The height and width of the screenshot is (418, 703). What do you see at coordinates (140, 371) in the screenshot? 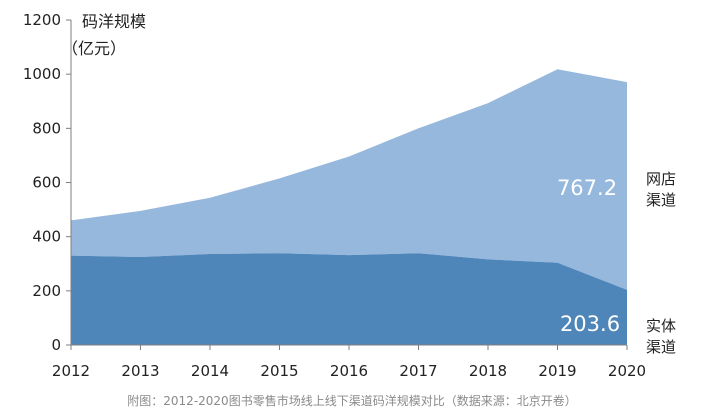
I see `x-tick-label: 2013` at bounding box center [140, 371].